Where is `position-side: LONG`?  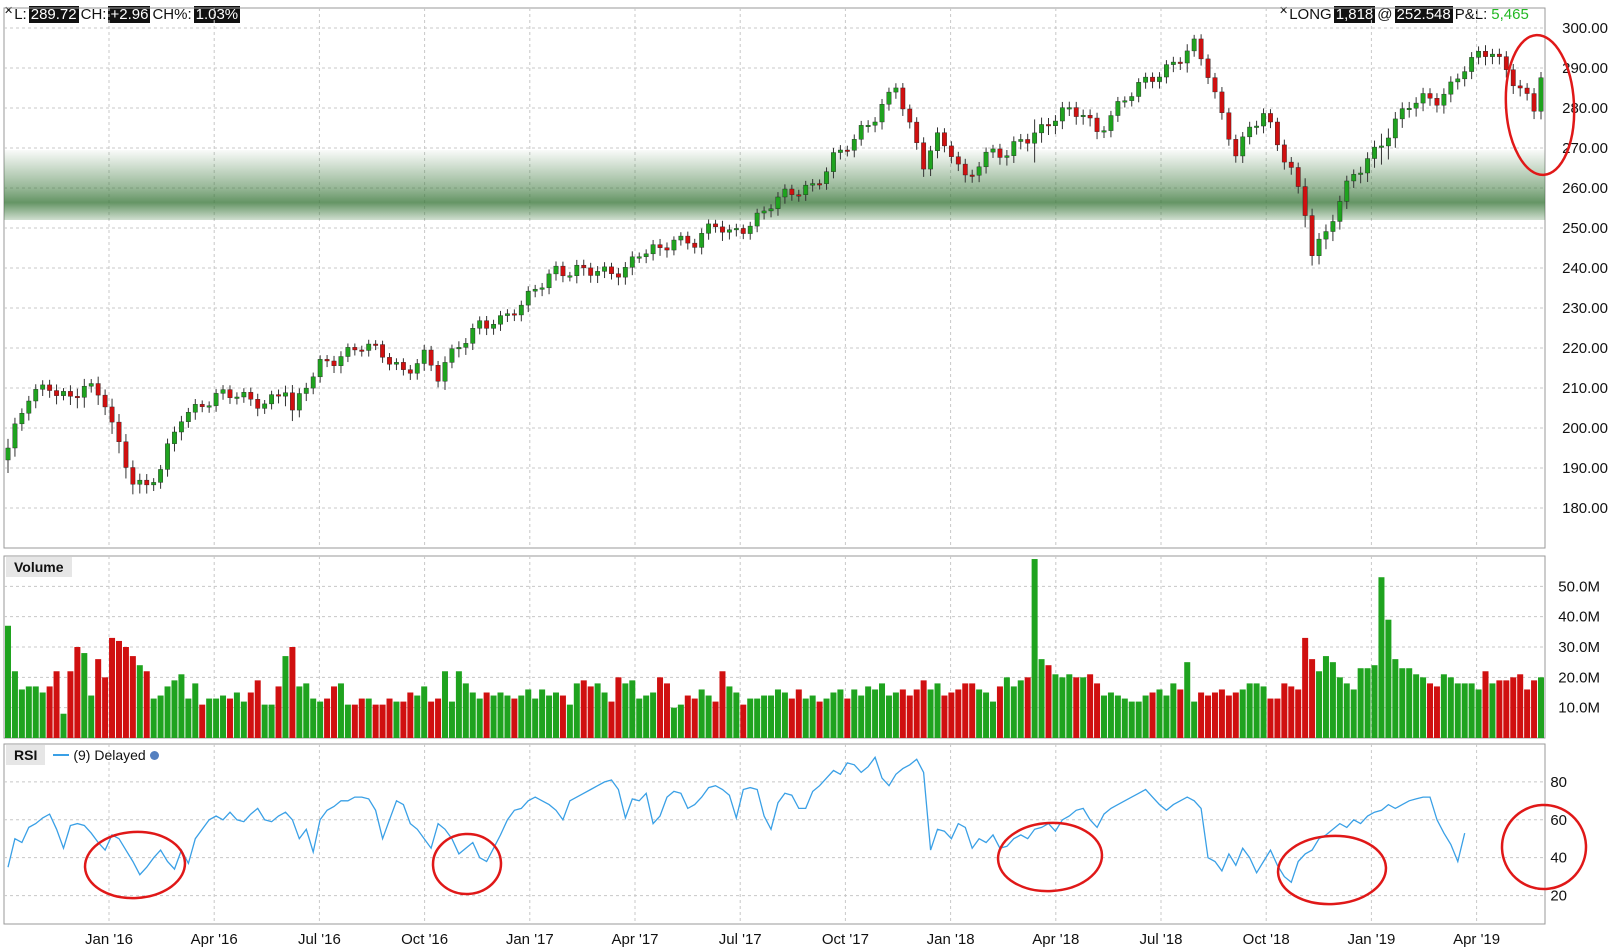 position-side: LONG is located at coordinates (1310, 14).